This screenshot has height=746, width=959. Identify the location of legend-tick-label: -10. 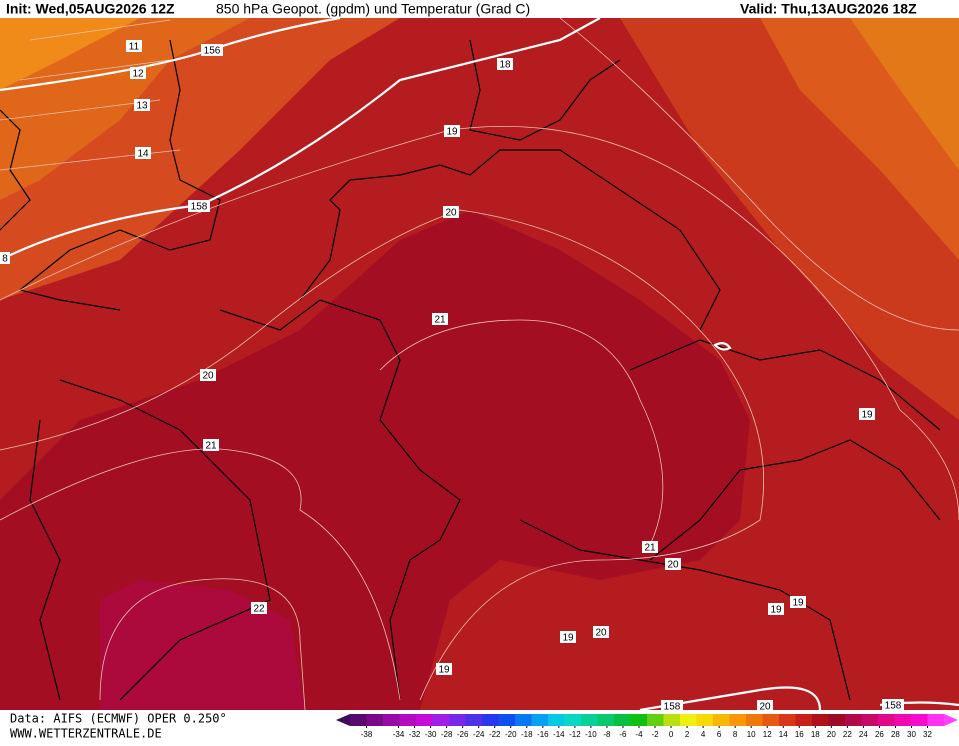
(591, 734).